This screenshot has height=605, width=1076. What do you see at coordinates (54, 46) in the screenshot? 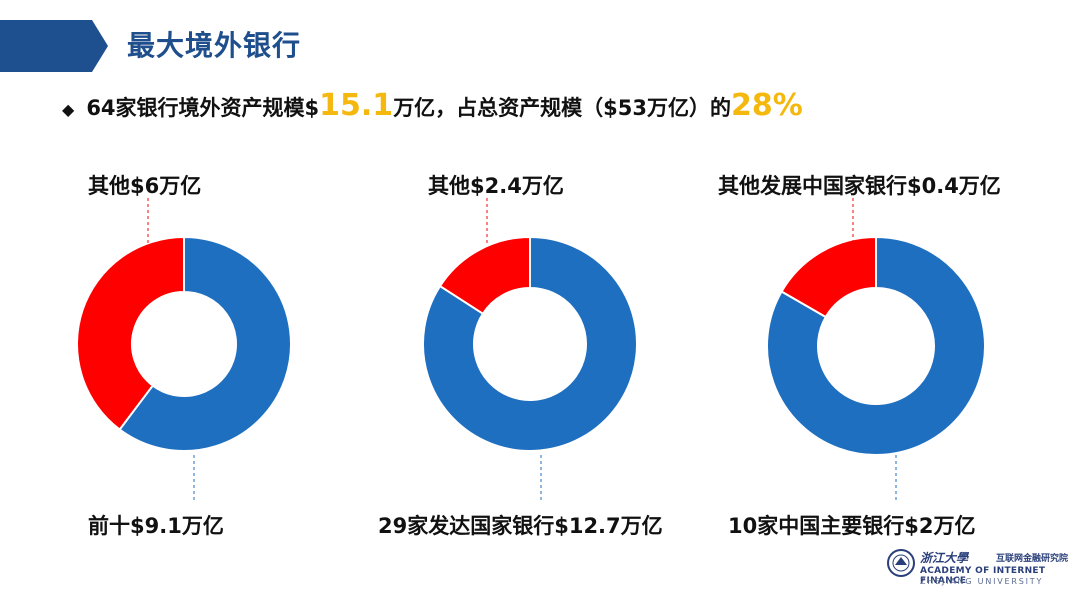
I see `banner-arrow-shape` at bounding box center [54, 46].